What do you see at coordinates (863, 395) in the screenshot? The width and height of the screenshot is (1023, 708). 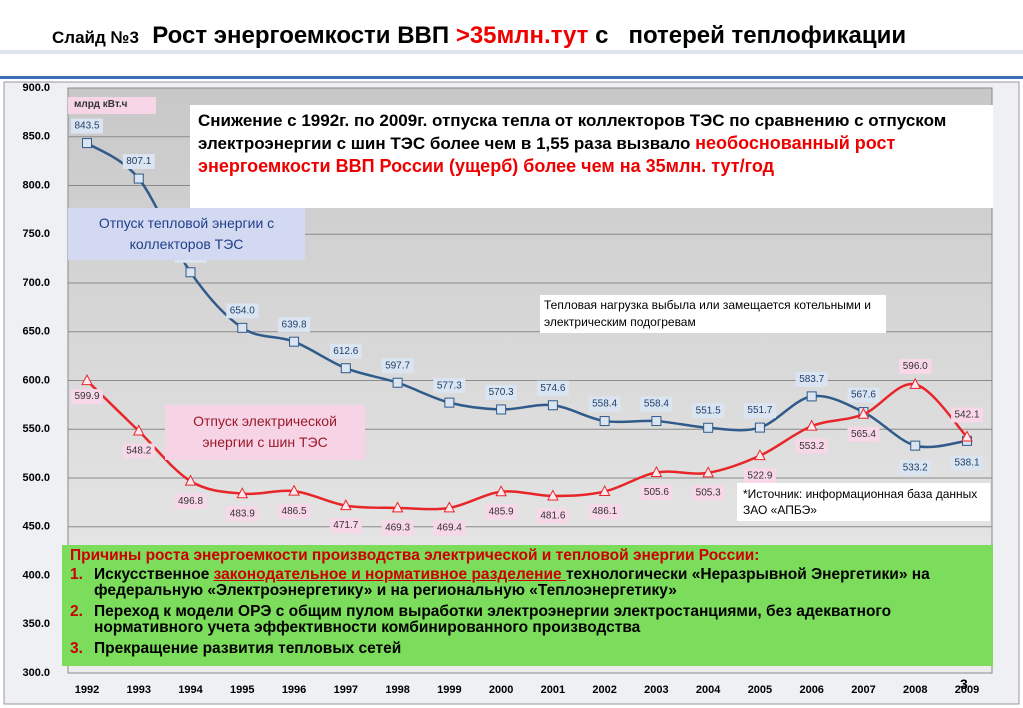 I see `value-label: 567.6` at bounding box center [863, 395].